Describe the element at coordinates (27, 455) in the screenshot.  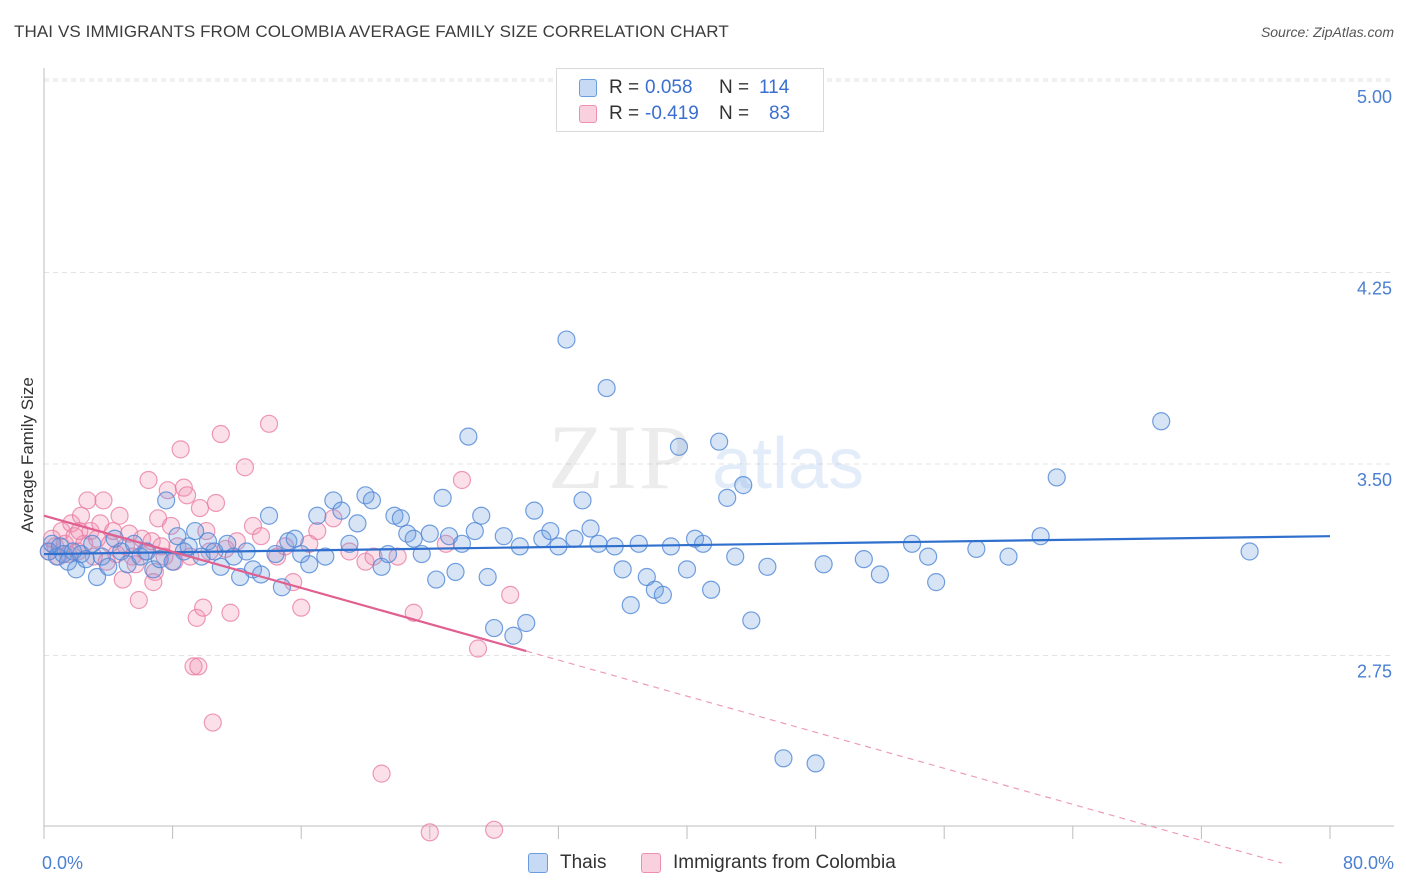
I see `y-axis-title: Average Family Size` at that location.